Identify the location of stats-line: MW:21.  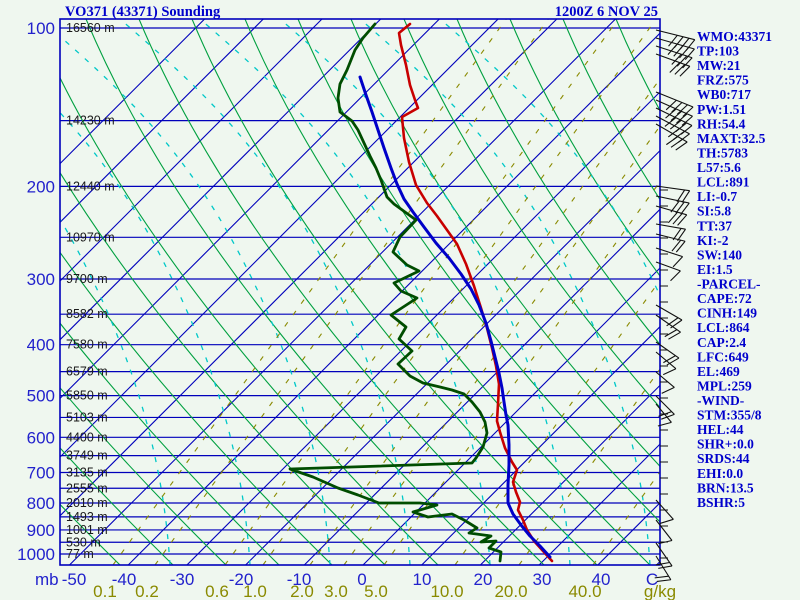
(719, 65).